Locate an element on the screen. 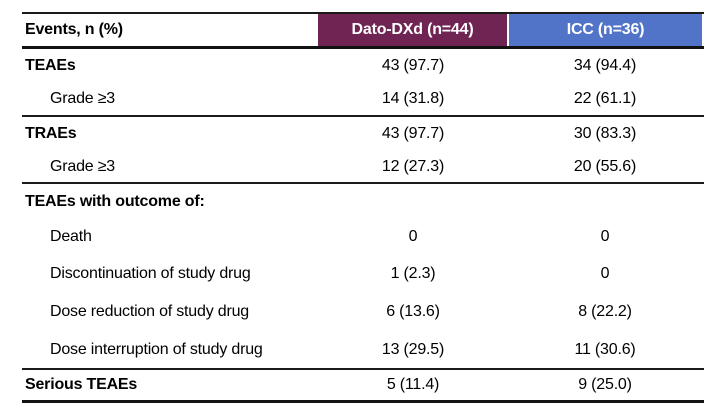 The height and width of the screenshot is (416, 718). icc-value: 8 (22.2) is located at coordinates (605, 311).